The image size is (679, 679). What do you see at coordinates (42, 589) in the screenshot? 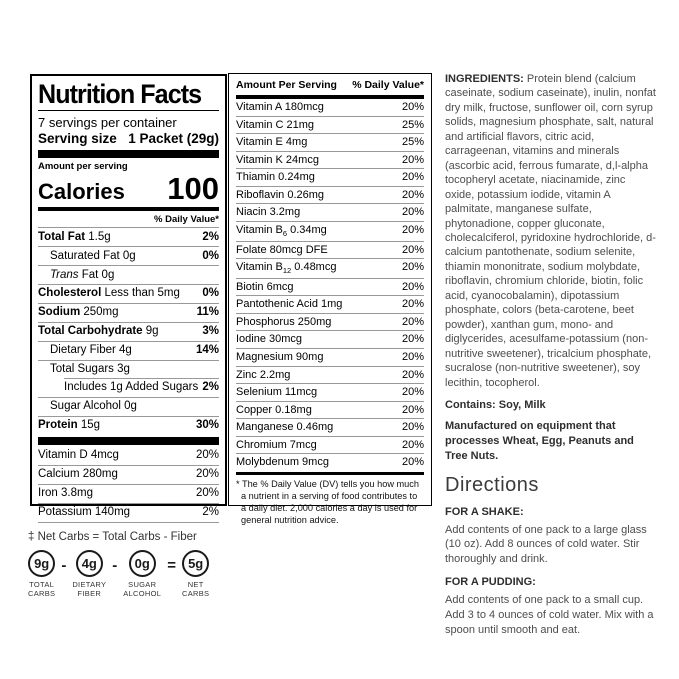
I see `net-carbs-item-label: TOTAL CARBS` at bounding box center [42, 589].